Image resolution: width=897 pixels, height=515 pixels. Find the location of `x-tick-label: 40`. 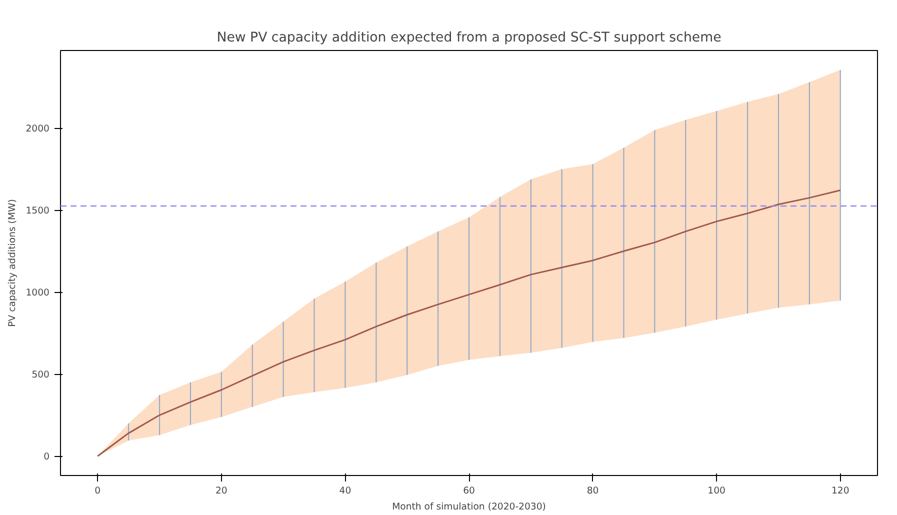

x-tick-label: 40 is located at coordinates (345, 491).